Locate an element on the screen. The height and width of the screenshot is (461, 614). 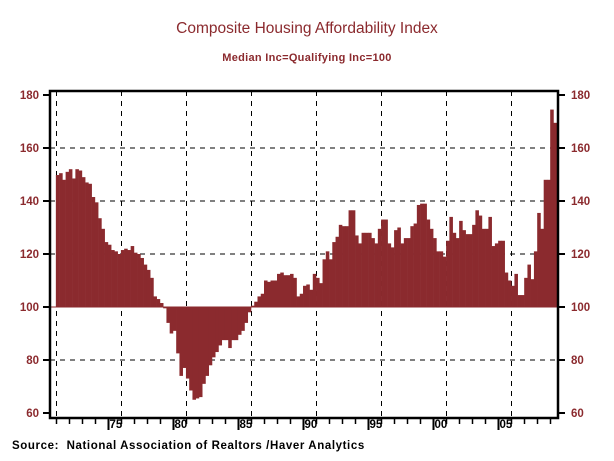
y-tick-label-left: 160 is located at coordinates (29, 149).